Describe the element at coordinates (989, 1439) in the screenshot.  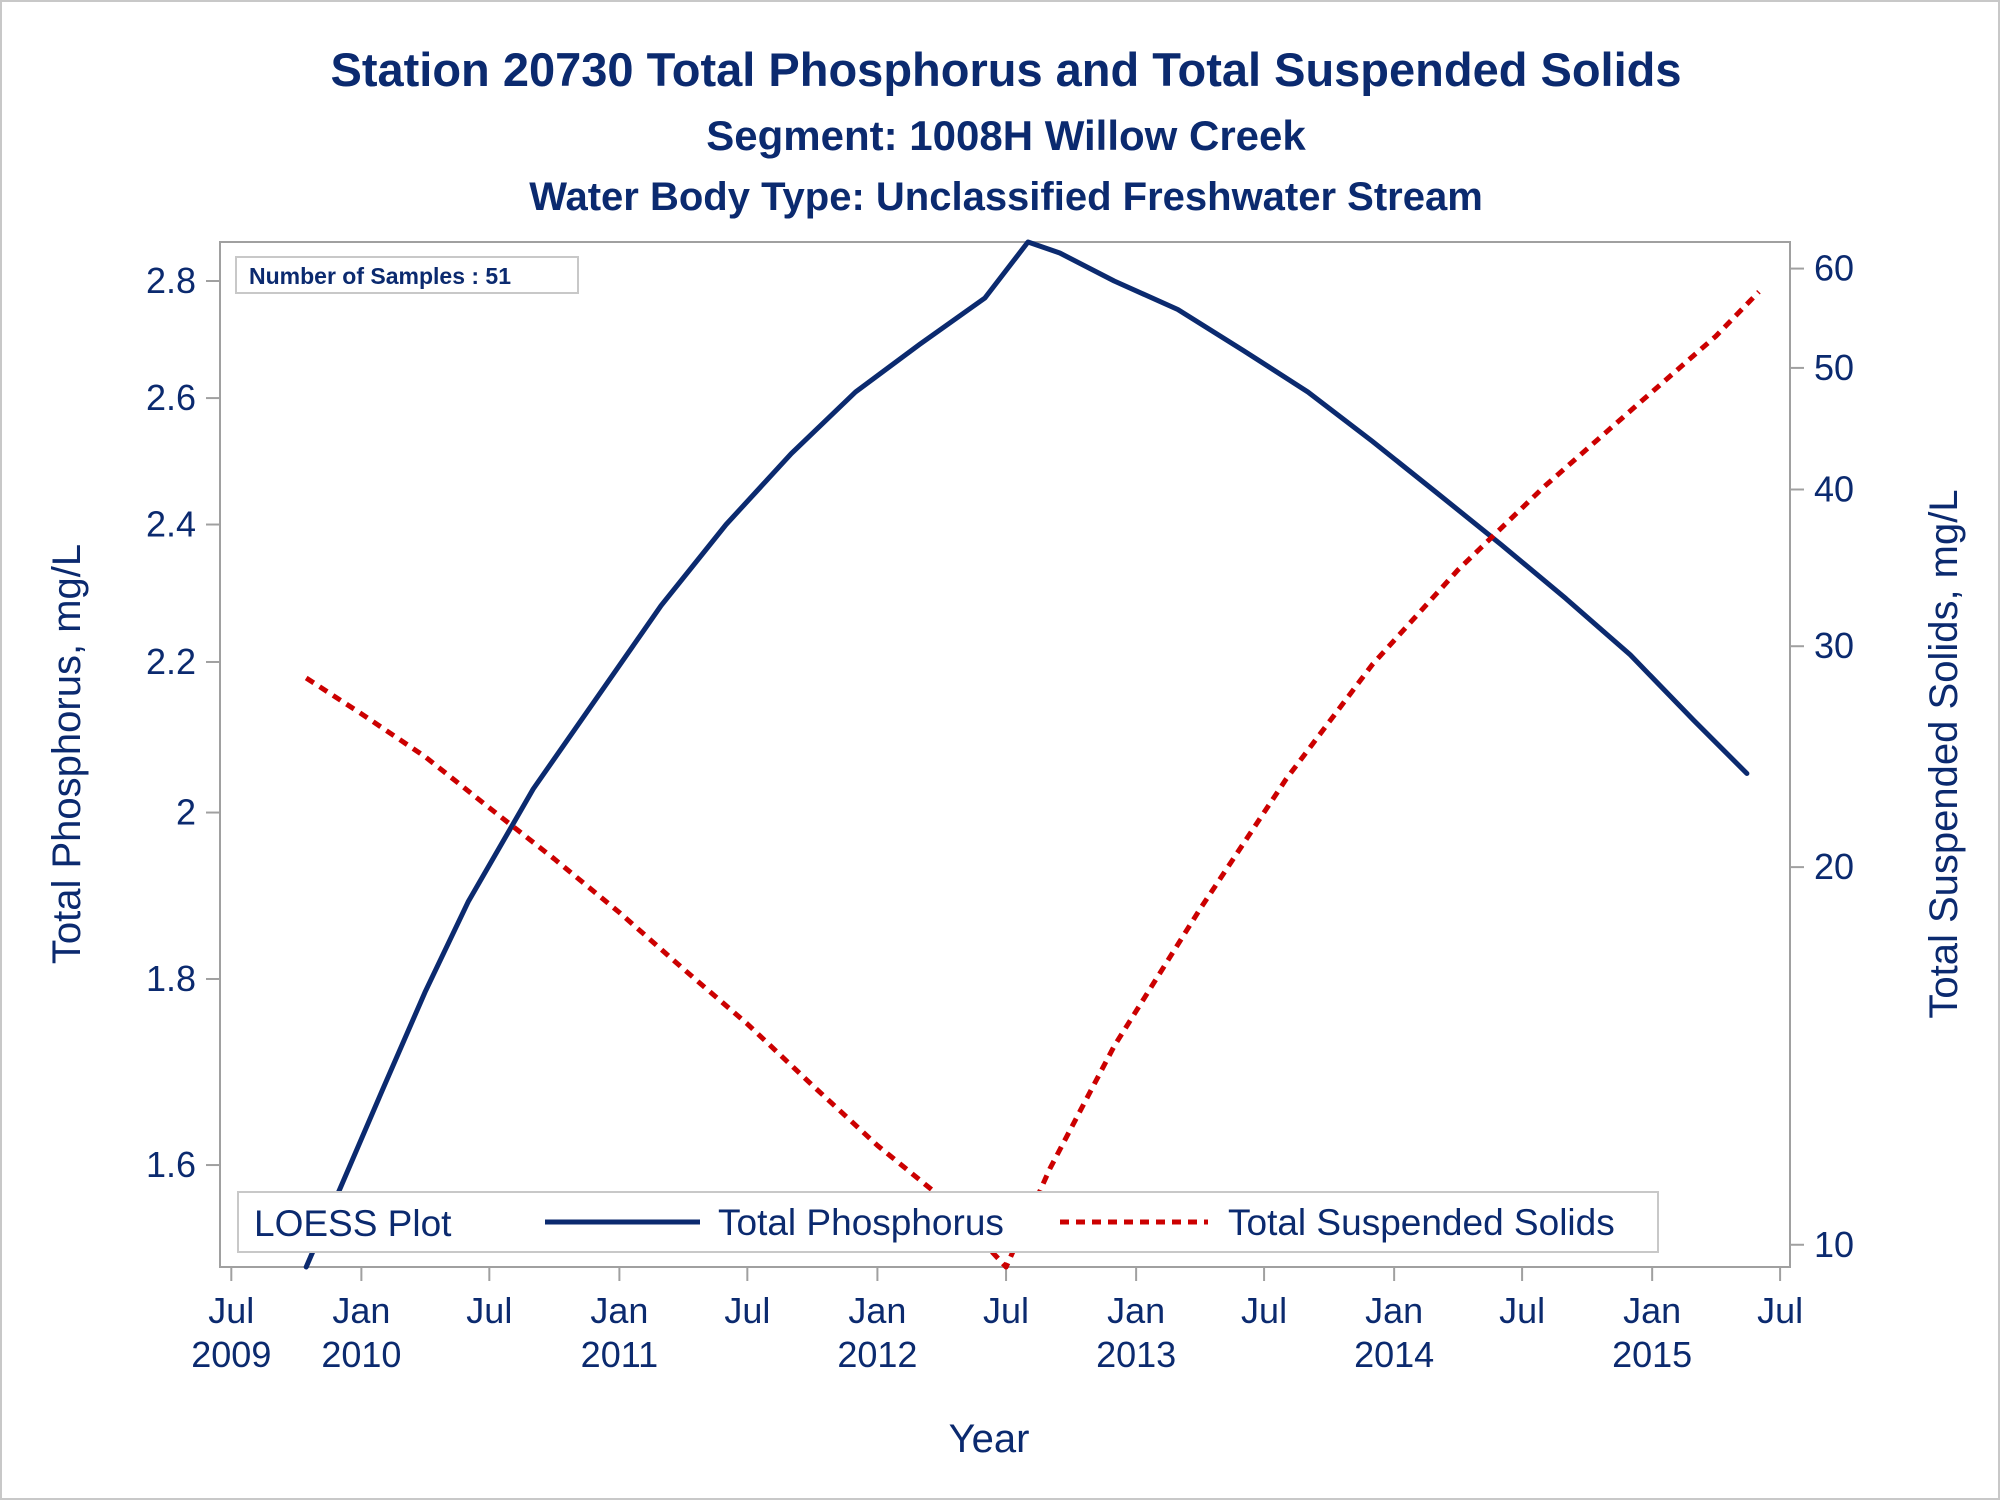
I see `x-axis-title: Year` at that location.